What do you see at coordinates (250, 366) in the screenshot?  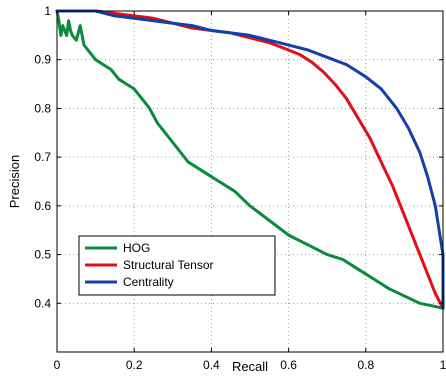 I see `x-axis-label: Recall` at bounding box center [250, 366].